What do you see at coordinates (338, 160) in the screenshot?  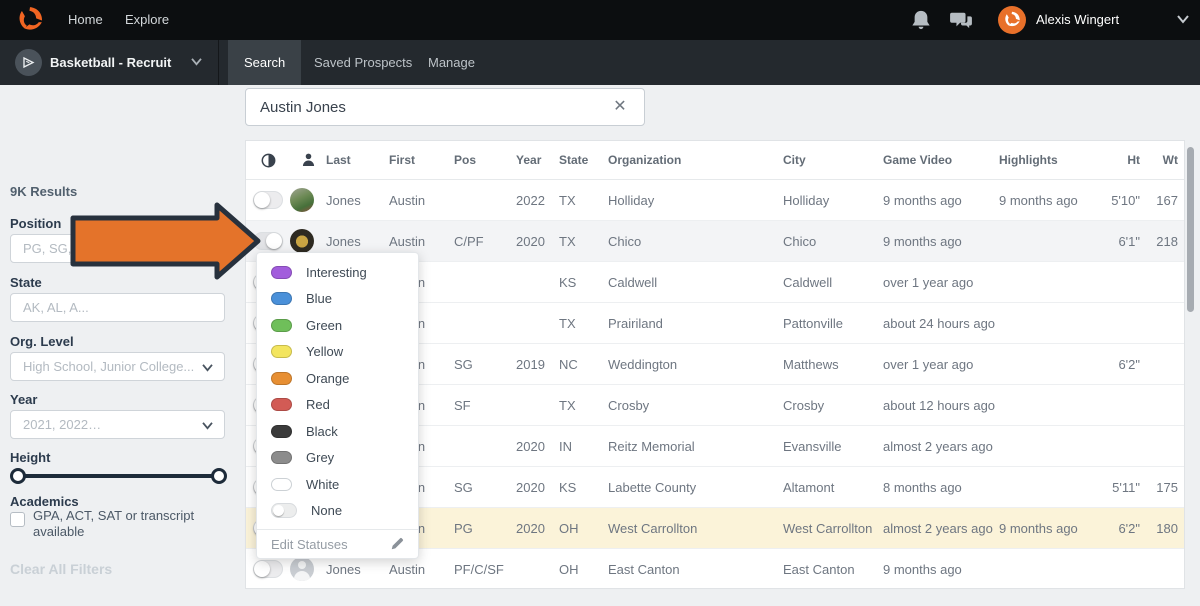 I see `column-header-last: Last` at bounding box center [338, 160].